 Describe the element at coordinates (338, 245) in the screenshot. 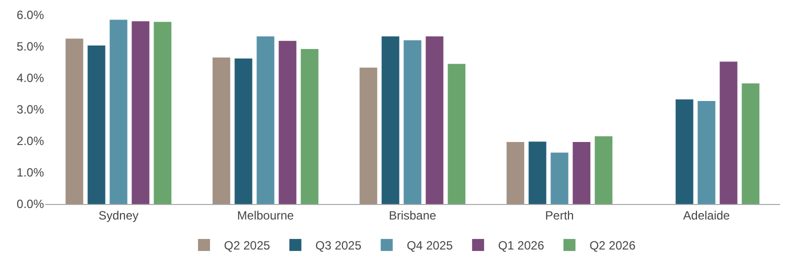

I see `legend-label: Q3 2025` at that location.